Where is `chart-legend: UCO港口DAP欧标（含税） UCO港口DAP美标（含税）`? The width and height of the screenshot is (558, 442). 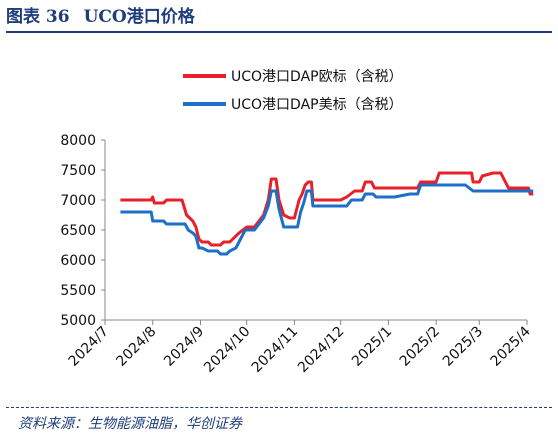
chart-legend: UCO港口DAP欧标（含税） UCO港口DAP美标（含税） is located at coordinates (293, 91).